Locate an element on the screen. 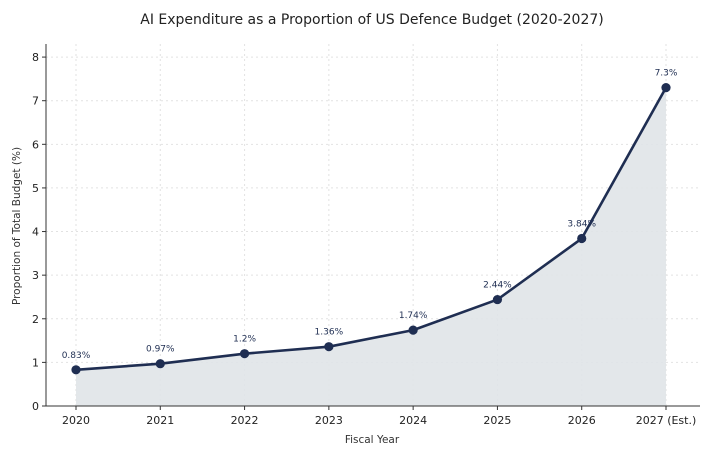 This screenshot has height=464, width=710. x-tick-label: 2022 is located at coordinates (245, 420).